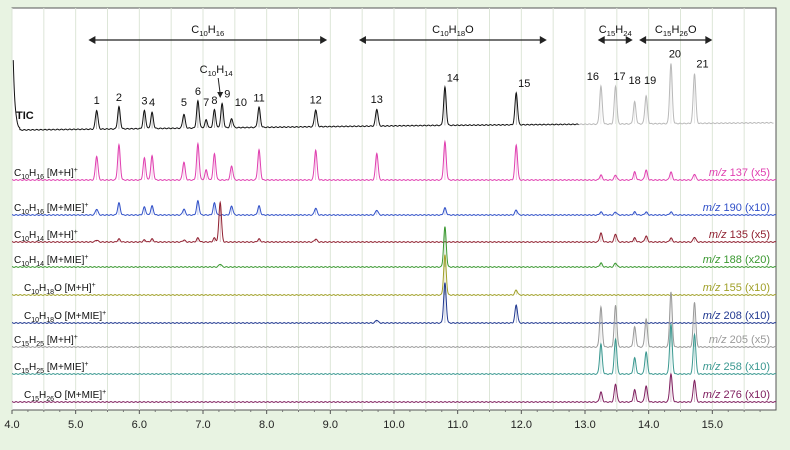 This screenshot has width=790, height=450. Describe the element at coordinates (457, 425) in the screenshot. I see `x-tick-label: 11.0` at that location.